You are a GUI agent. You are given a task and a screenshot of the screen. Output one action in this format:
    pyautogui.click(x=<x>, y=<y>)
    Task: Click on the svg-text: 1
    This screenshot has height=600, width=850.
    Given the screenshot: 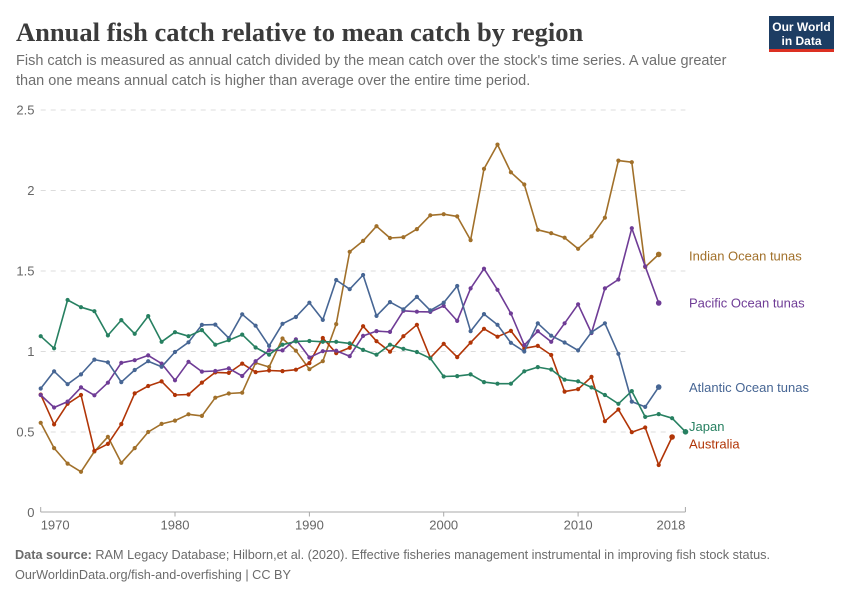 What is the action you would take?
    pyautogui.click(x=30, y=351)
    